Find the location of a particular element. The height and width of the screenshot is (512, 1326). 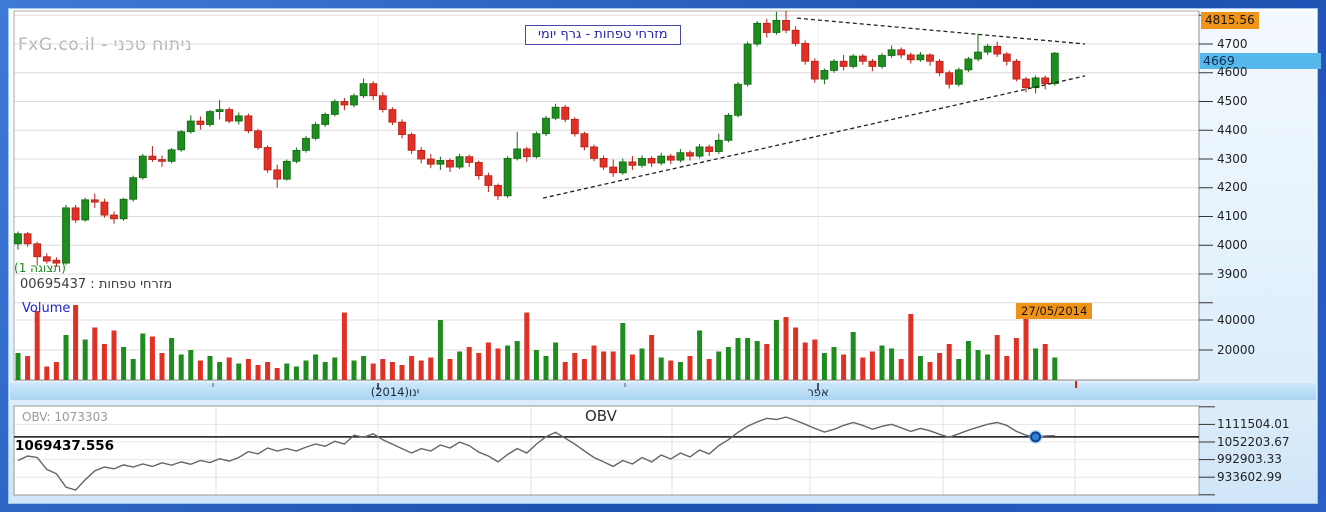

price-axis-tick-label: 4400 is located at coordinates (1232, 129).